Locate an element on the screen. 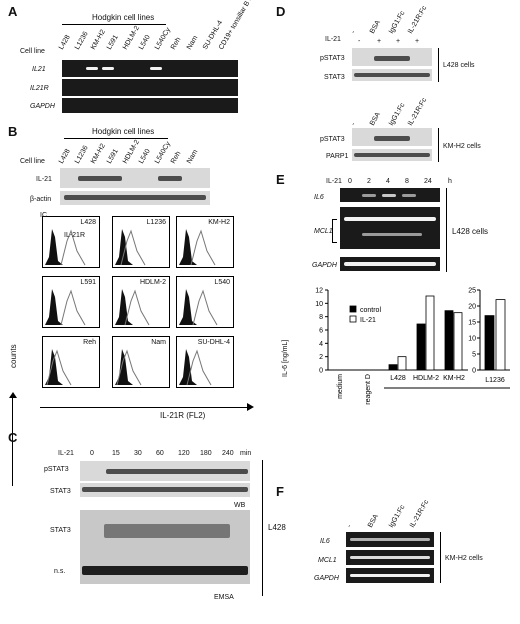 The height and width of the screenshot is (624, 520). c-time-4: 120 is located at coordinates (184, 453).